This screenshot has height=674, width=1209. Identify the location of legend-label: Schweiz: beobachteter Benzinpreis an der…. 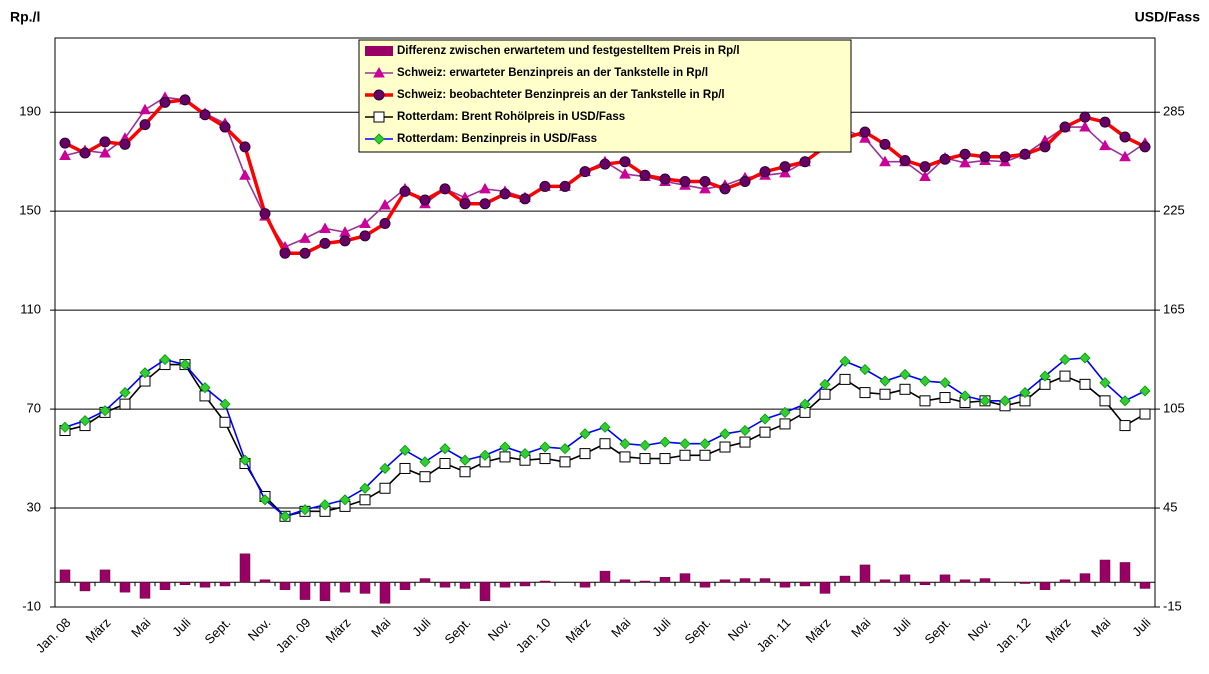
(561, 95).